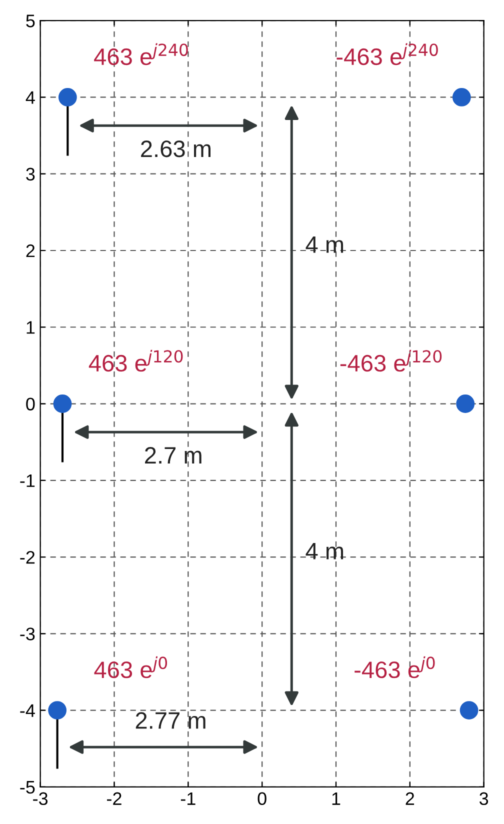  What do you see at coordinates (387, 54) in the screenshot?
I see `annotation: -463 e$^{j240}$` at bounding box center [387, 54].